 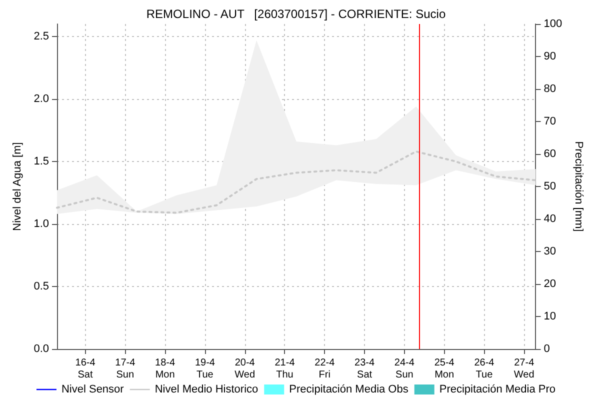 What do you see at coordinates (41, 162) in the screenshot?
I see `y-tick-label: 1.5` at bounding box center [41, 162].